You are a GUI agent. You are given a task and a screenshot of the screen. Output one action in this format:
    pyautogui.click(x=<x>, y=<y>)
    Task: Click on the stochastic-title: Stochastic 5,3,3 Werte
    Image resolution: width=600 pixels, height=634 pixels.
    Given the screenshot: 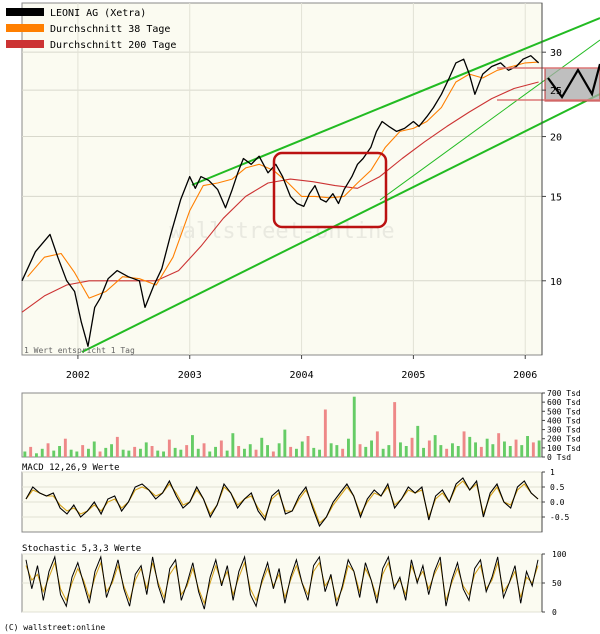 What is the action you would take?
    pyautogui.click(x=81, y=549)
    